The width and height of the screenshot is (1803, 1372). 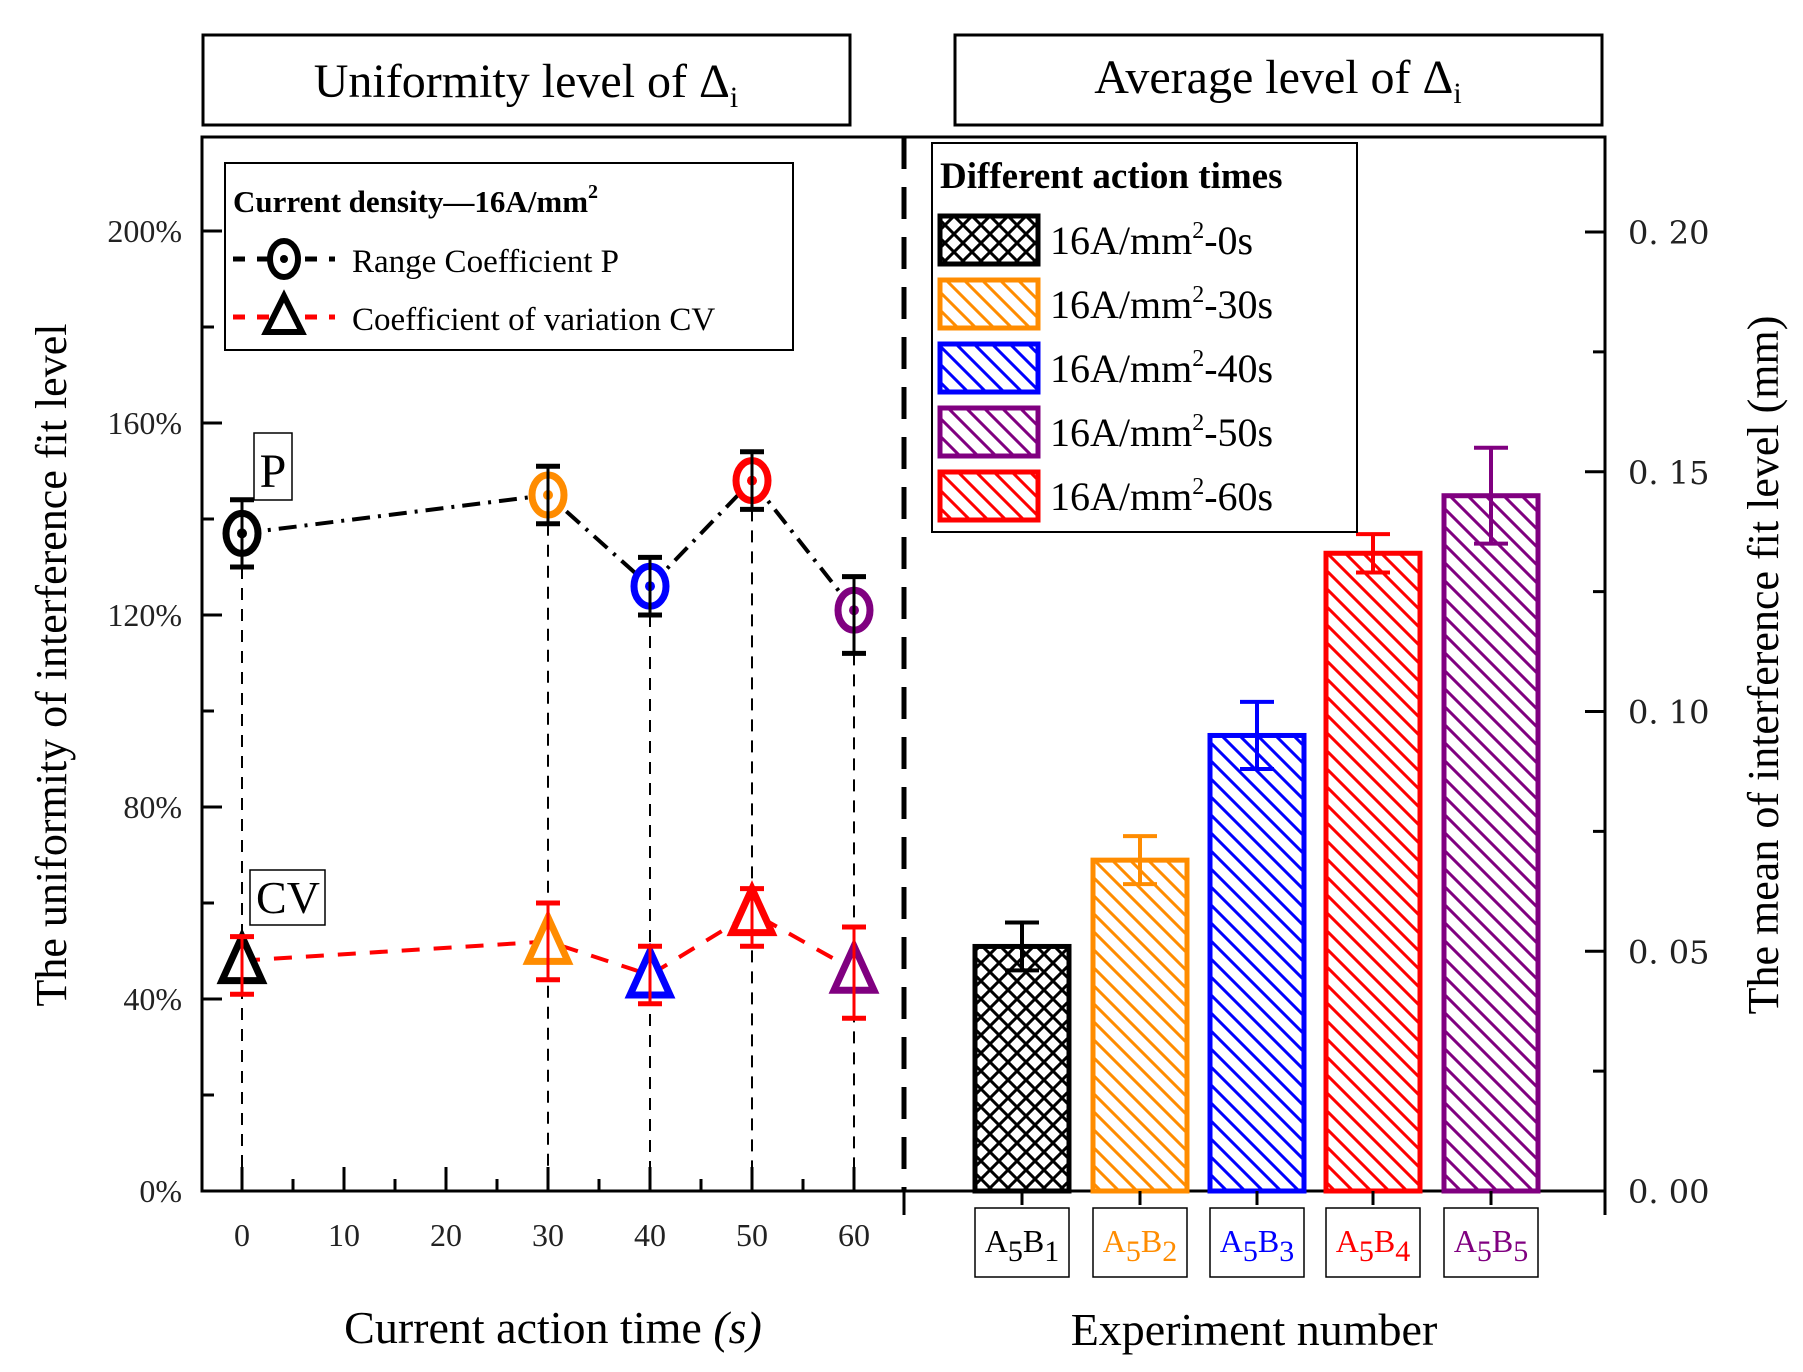 I want to click on legend-label-cv: Coefficient of variation CV, so click(x=533, y=320).